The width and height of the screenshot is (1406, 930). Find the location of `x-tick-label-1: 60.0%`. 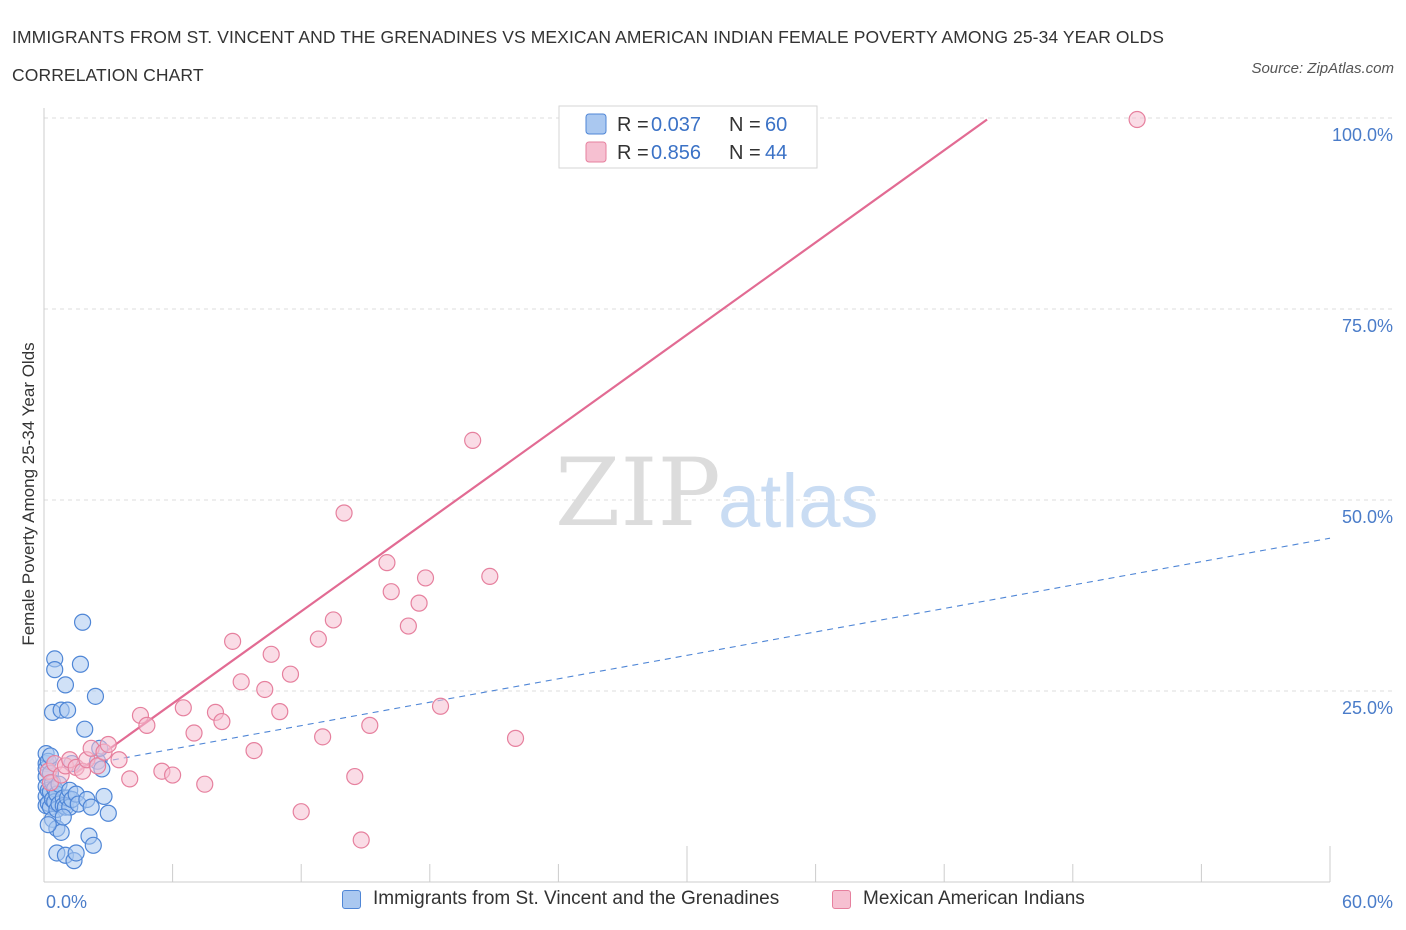

x-tick-label-1: 60.0% is located at coordinates (1367, 902).